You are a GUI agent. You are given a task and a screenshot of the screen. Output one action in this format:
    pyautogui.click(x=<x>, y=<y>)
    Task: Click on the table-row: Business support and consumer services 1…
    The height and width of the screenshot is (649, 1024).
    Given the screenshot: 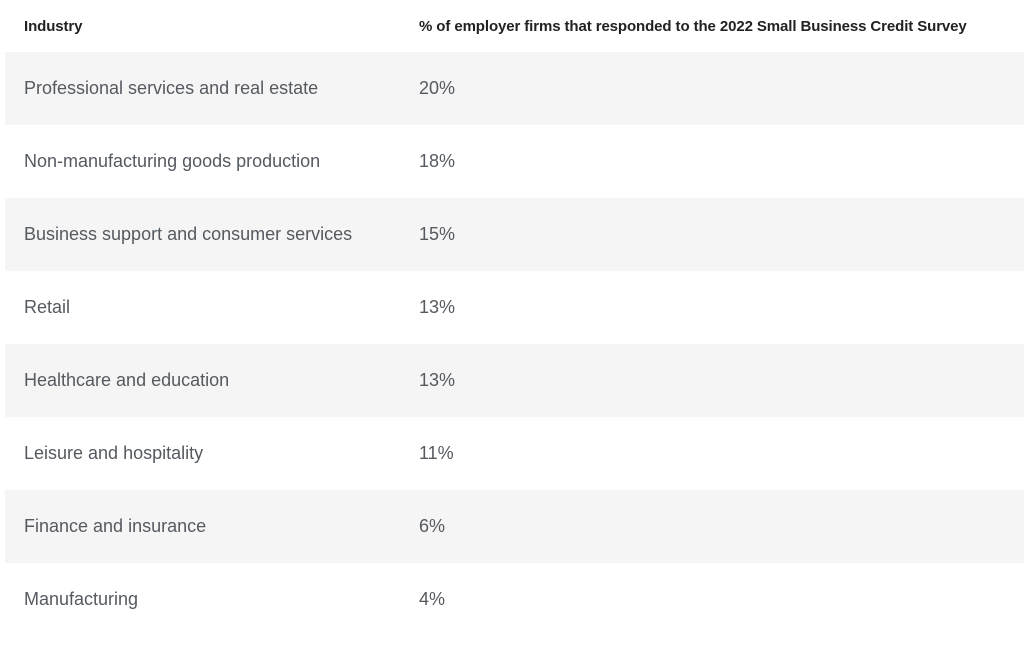 What is the action you would take?
    pyautogui.click(x=514, y=234)
    